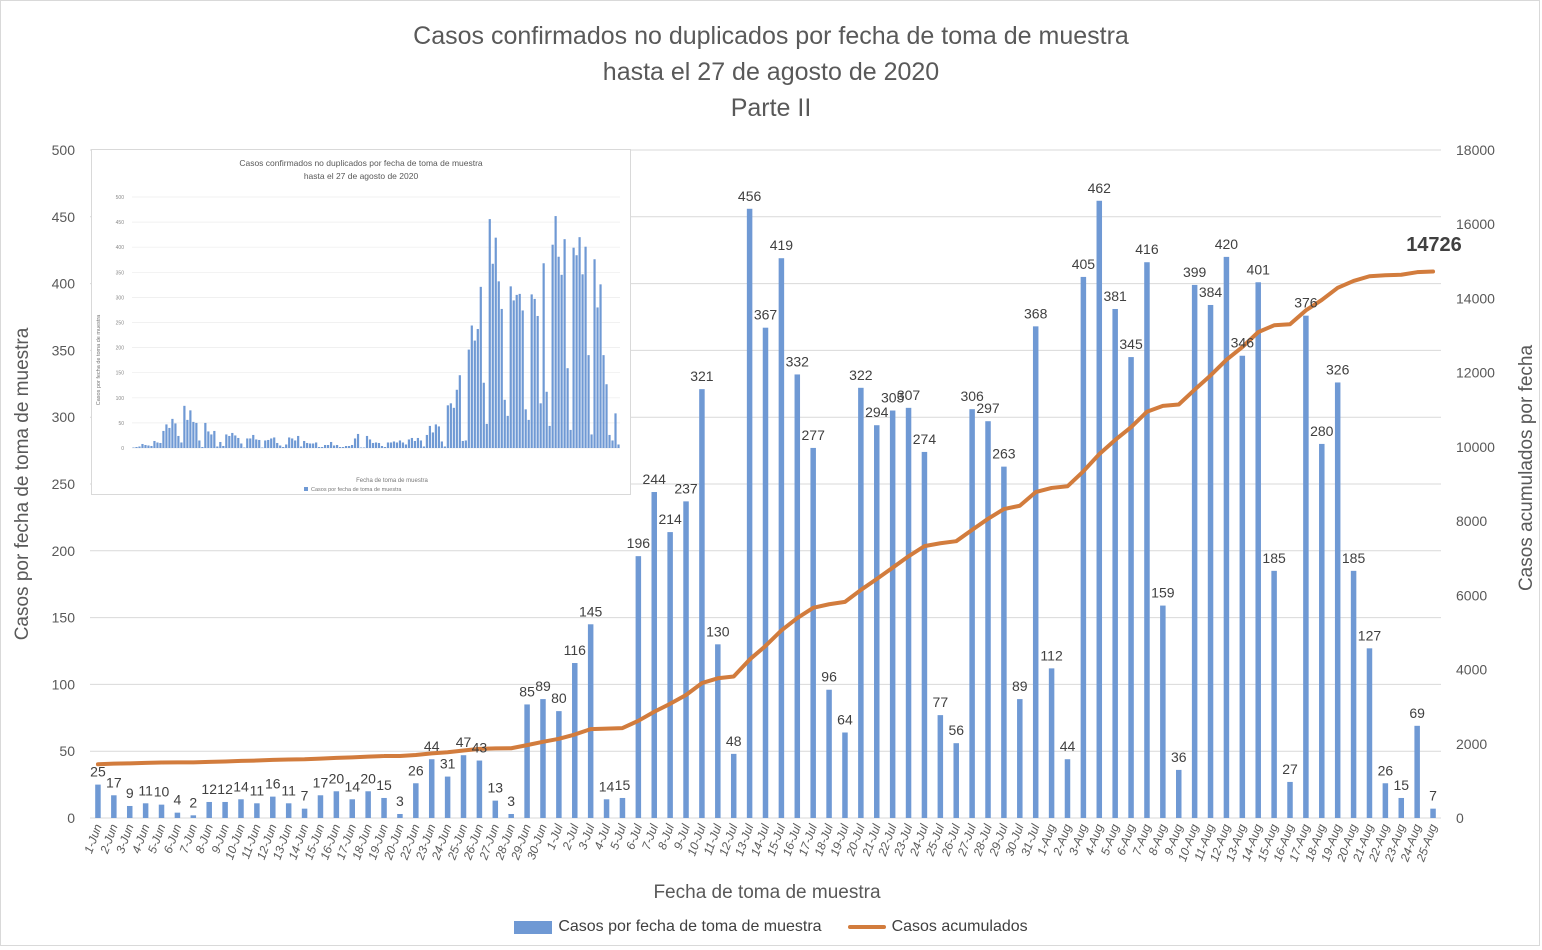 The width and height of the screenshot is (1542, 950). What do you see at coordinates (352, 786) in the screenshot?
I see `bar-data-label: 14` at bounding box center [352, 786].